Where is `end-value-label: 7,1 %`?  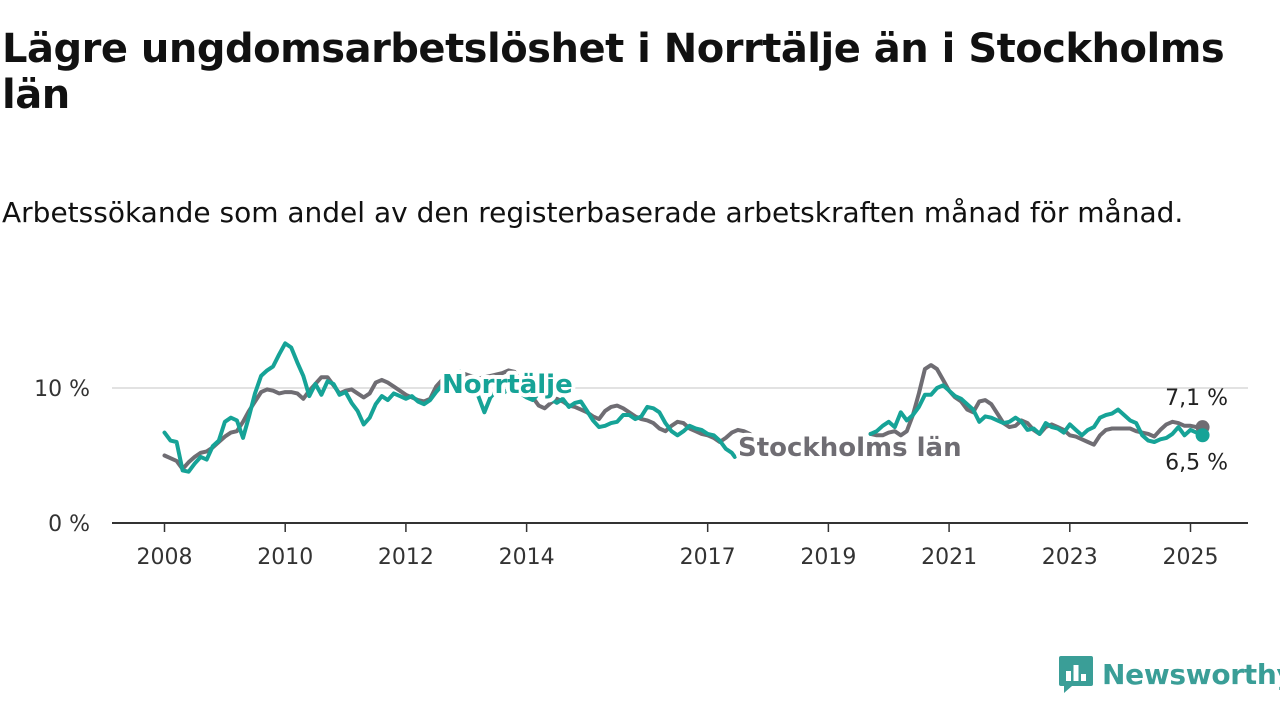 end-value-label: 7,1 % is located at coordinates (1196, 398).